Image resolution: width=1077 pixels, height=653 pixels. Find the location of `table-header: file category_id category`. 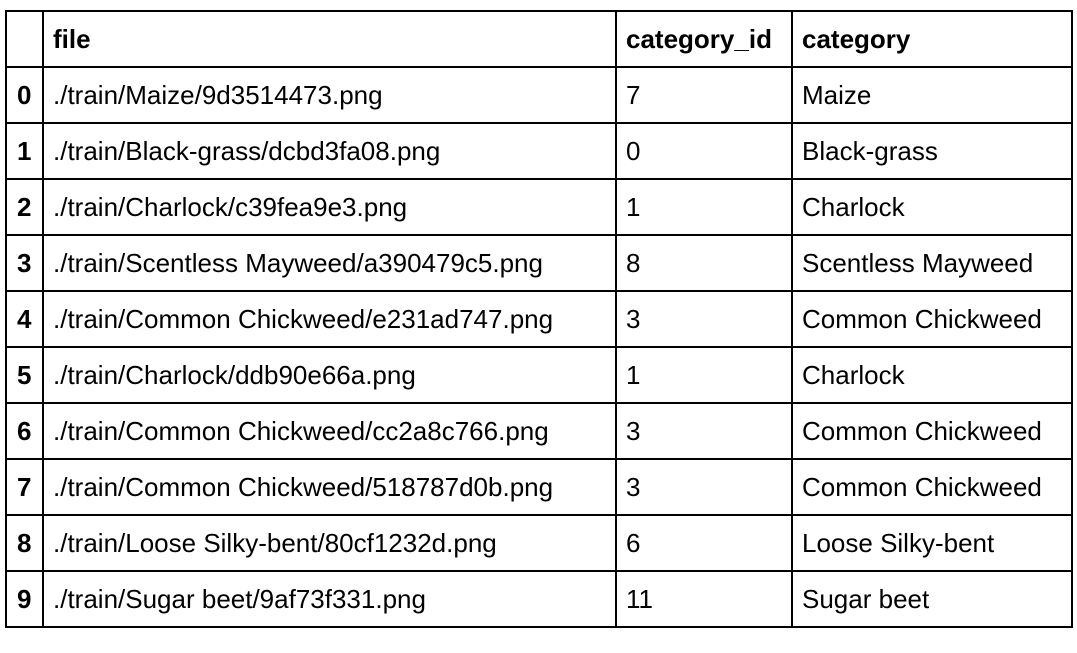

table-header: file category_id category is located at coordinates (539, 39).